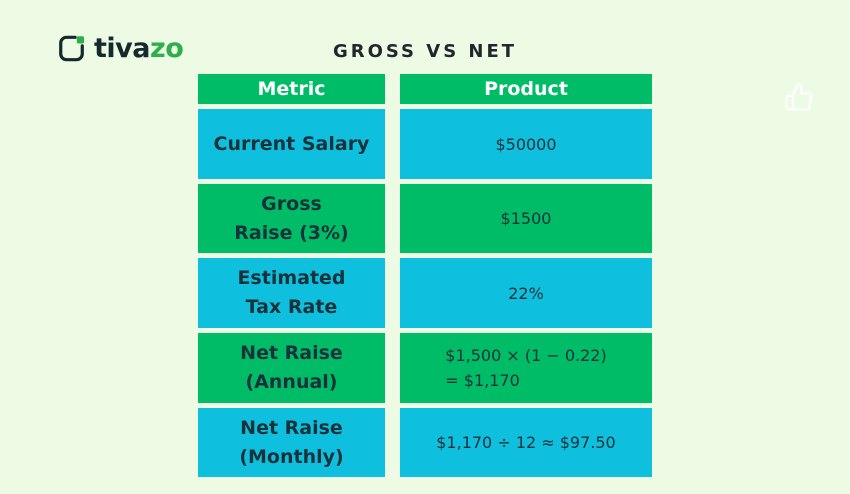 The image size is (850, 494). I want to click on metric-text: Estimated, so click(291, 278).